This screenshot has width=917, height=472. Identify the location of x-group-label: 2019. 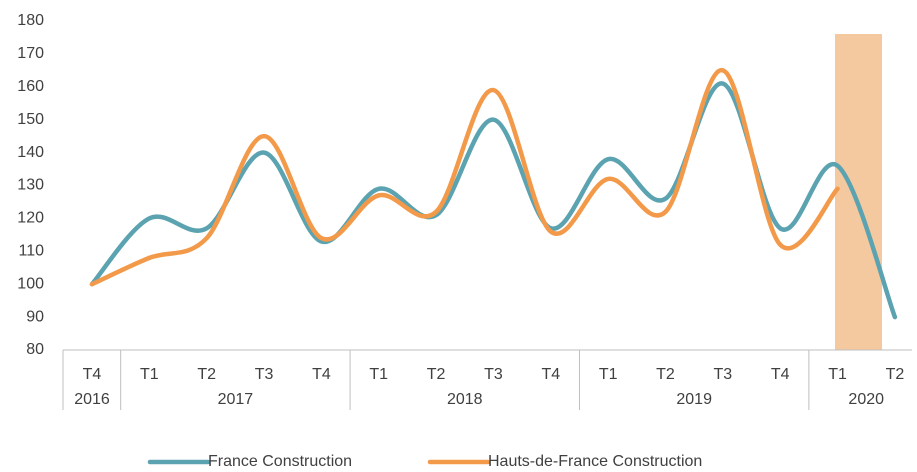
(694, 399).